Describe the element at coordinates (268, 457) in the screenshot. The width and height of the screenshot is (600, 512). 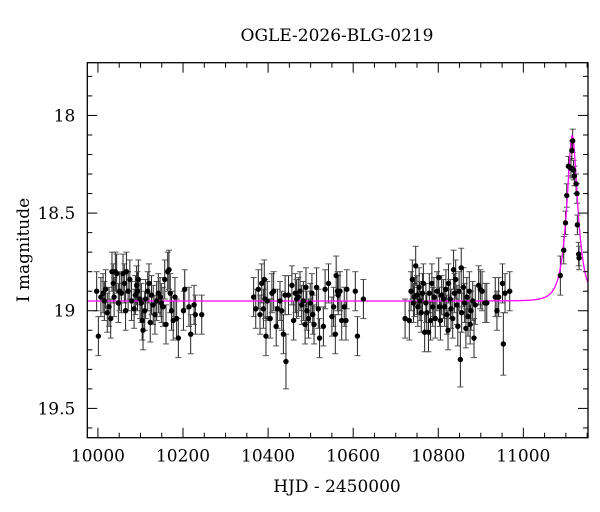
I see `x-tick-label: 10400` at that location.